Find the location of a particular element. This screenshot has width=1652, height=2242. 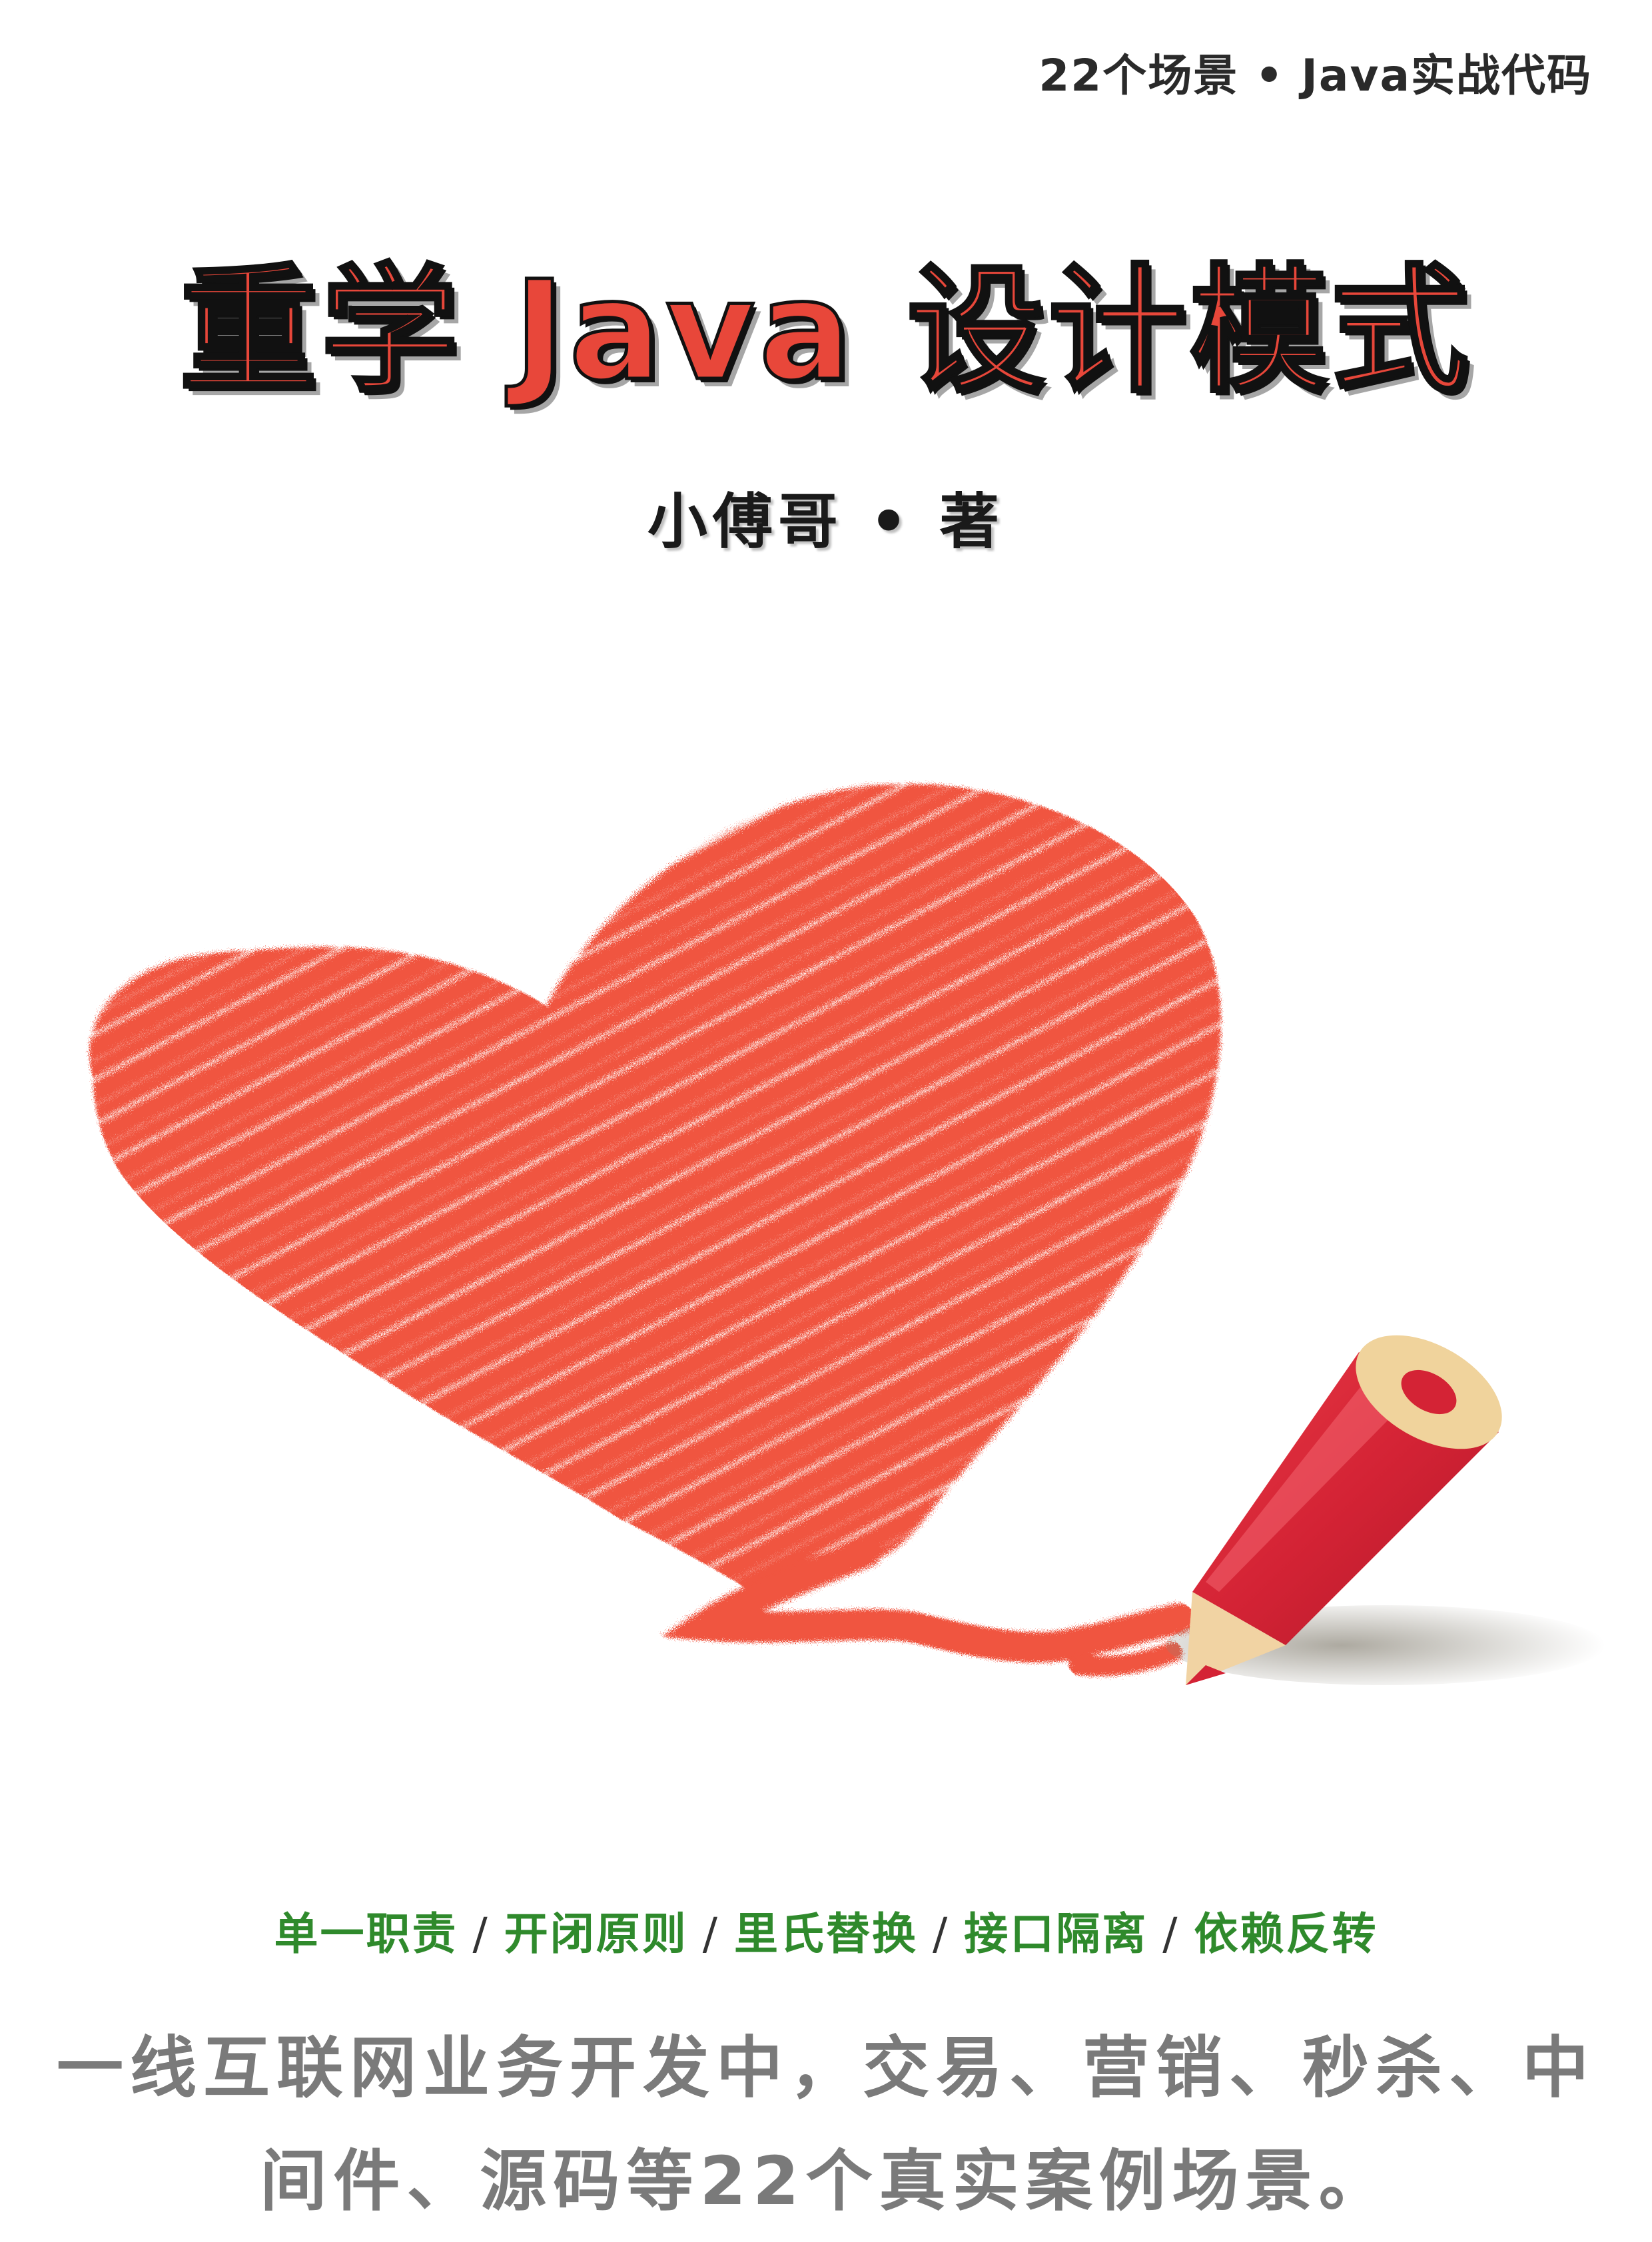

red-pencil-icon is located at coordinates (1344, 1510).